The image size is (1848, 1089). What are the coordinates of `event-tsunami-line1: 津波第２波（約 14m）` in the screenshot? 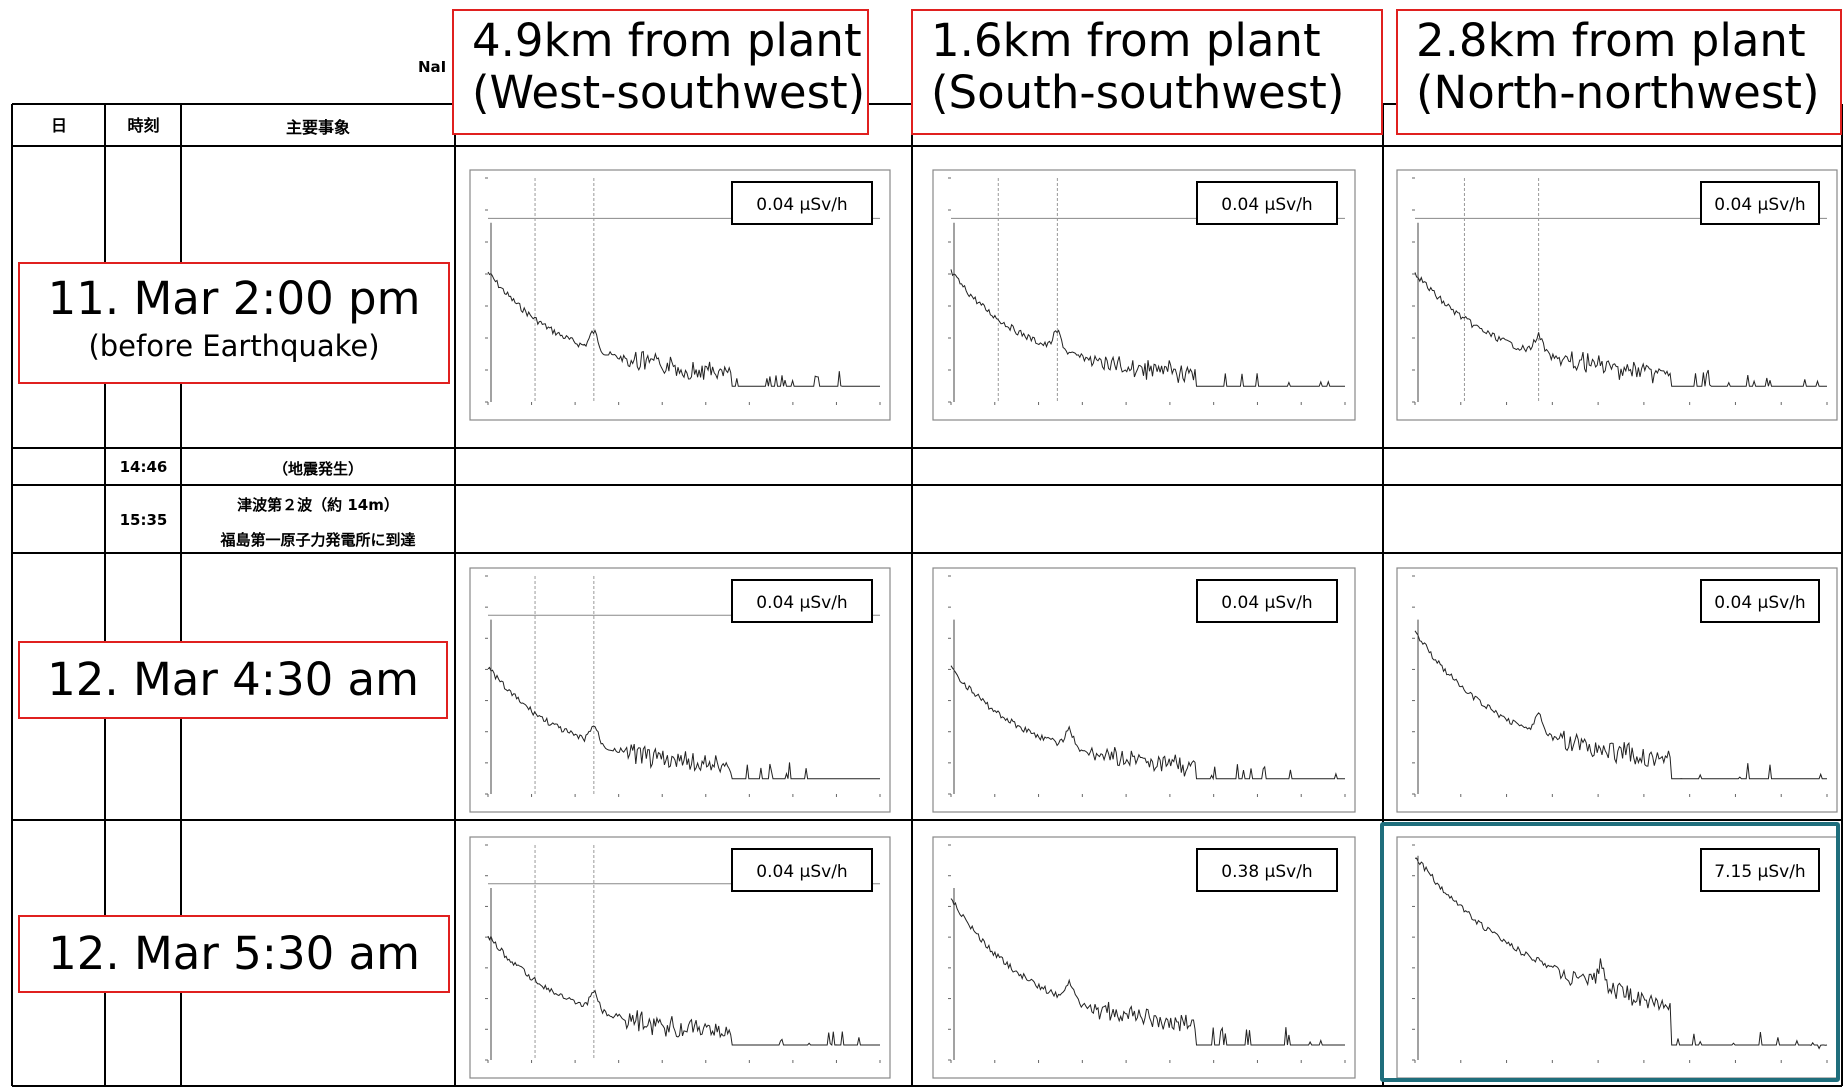 It's located at (318, 505).